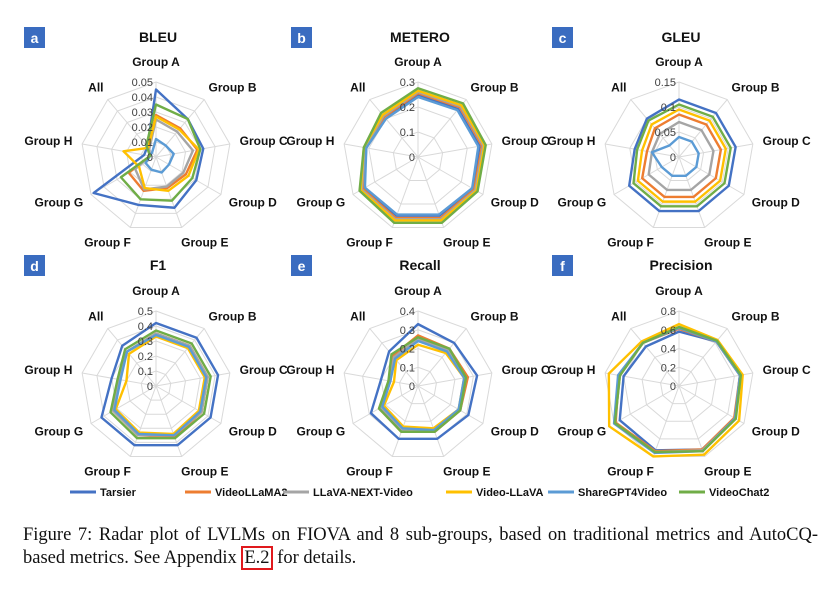 This screenshot has height=590, width=834. Describe the element at coordinates (724, 493) in the screenshot. I see `legend-item: VideoChat2` at that location.